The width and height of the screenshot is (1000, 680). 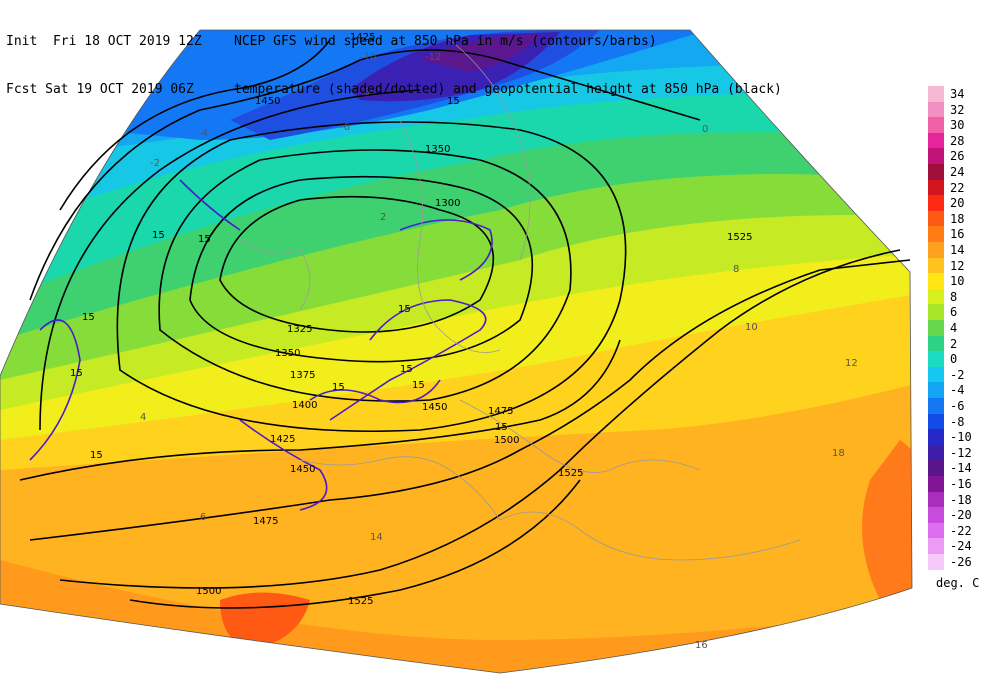 I want to click on legend-level-label: -20, so click(x=961, y=515).